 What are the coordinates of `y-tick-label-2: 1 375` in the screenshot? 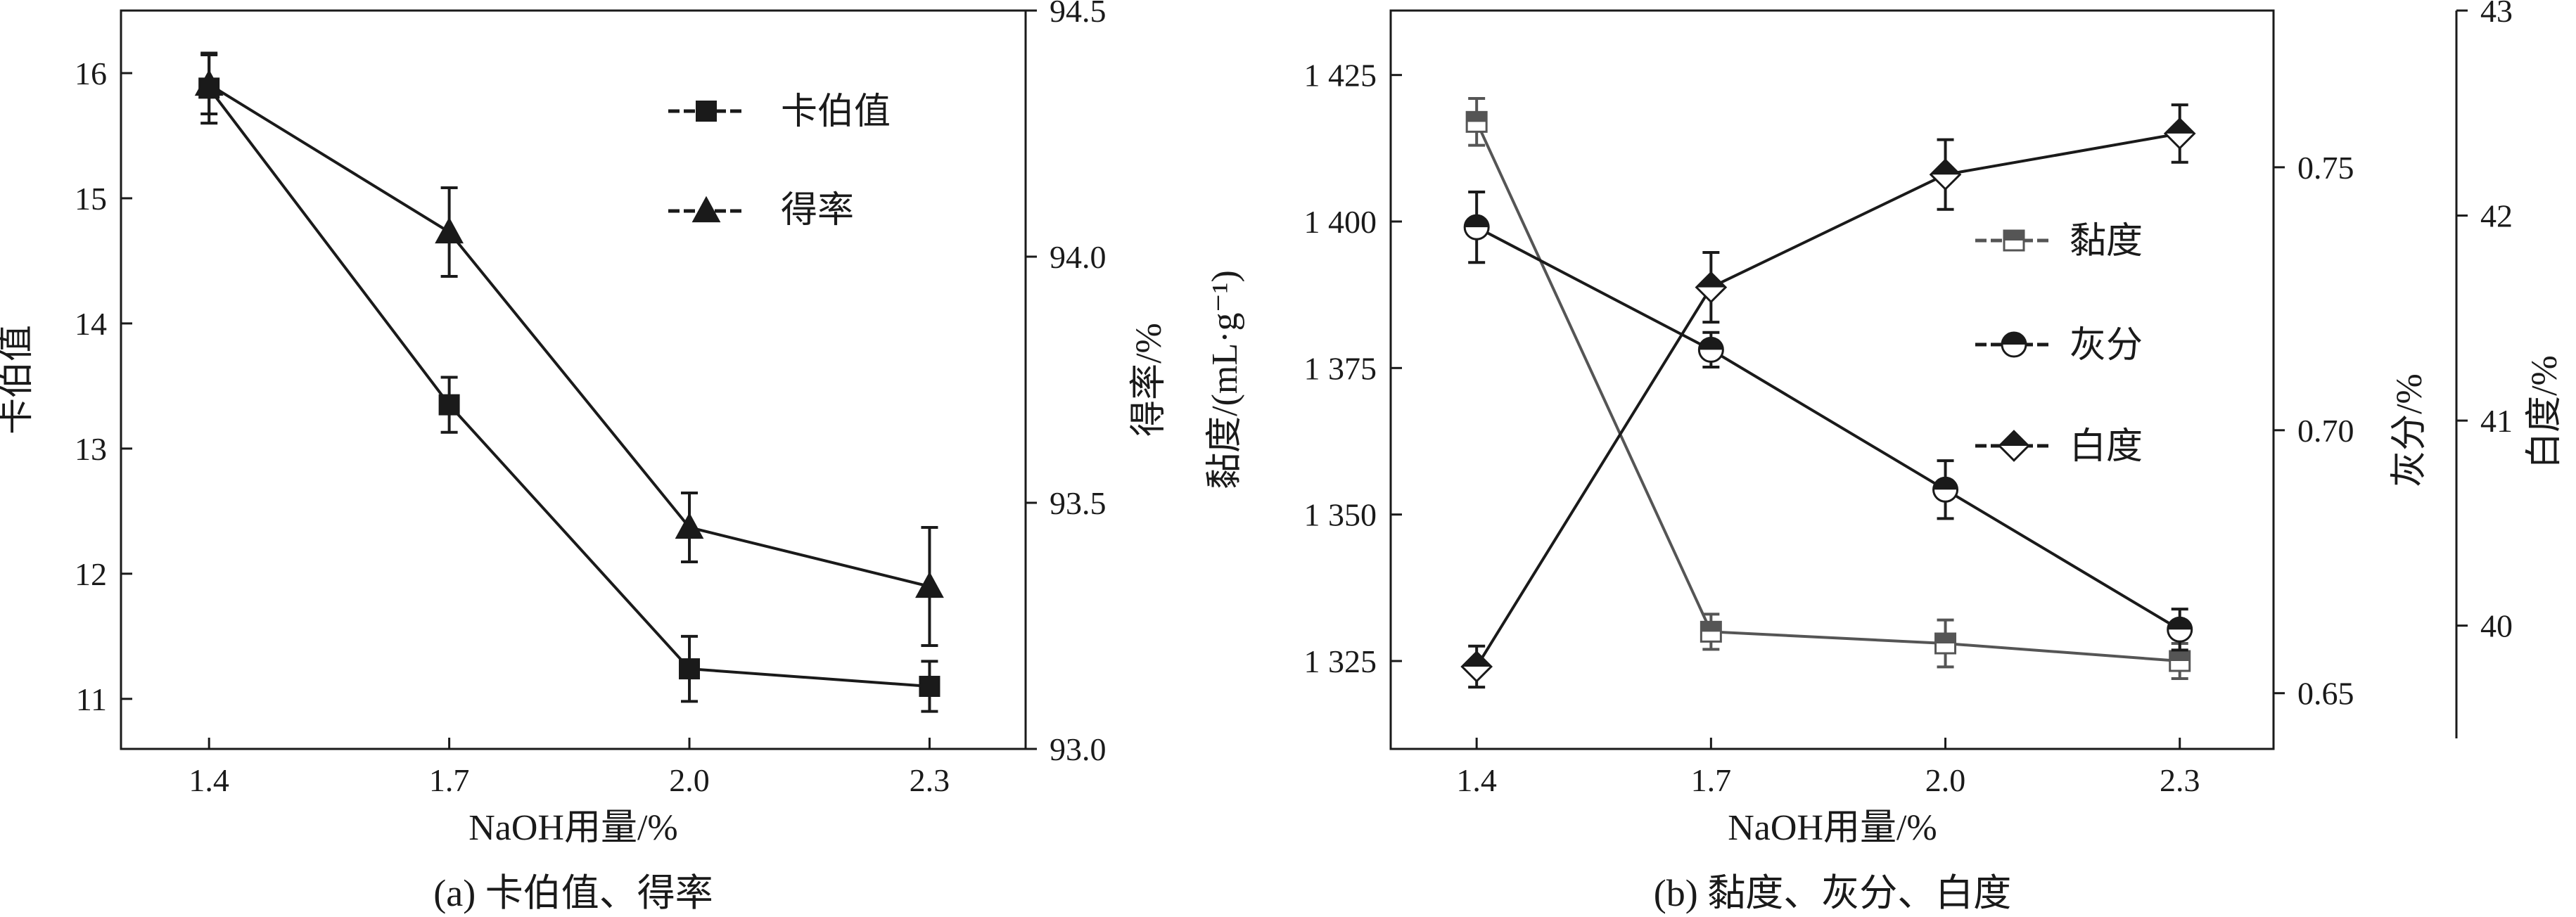 It's located at (1340, 368).